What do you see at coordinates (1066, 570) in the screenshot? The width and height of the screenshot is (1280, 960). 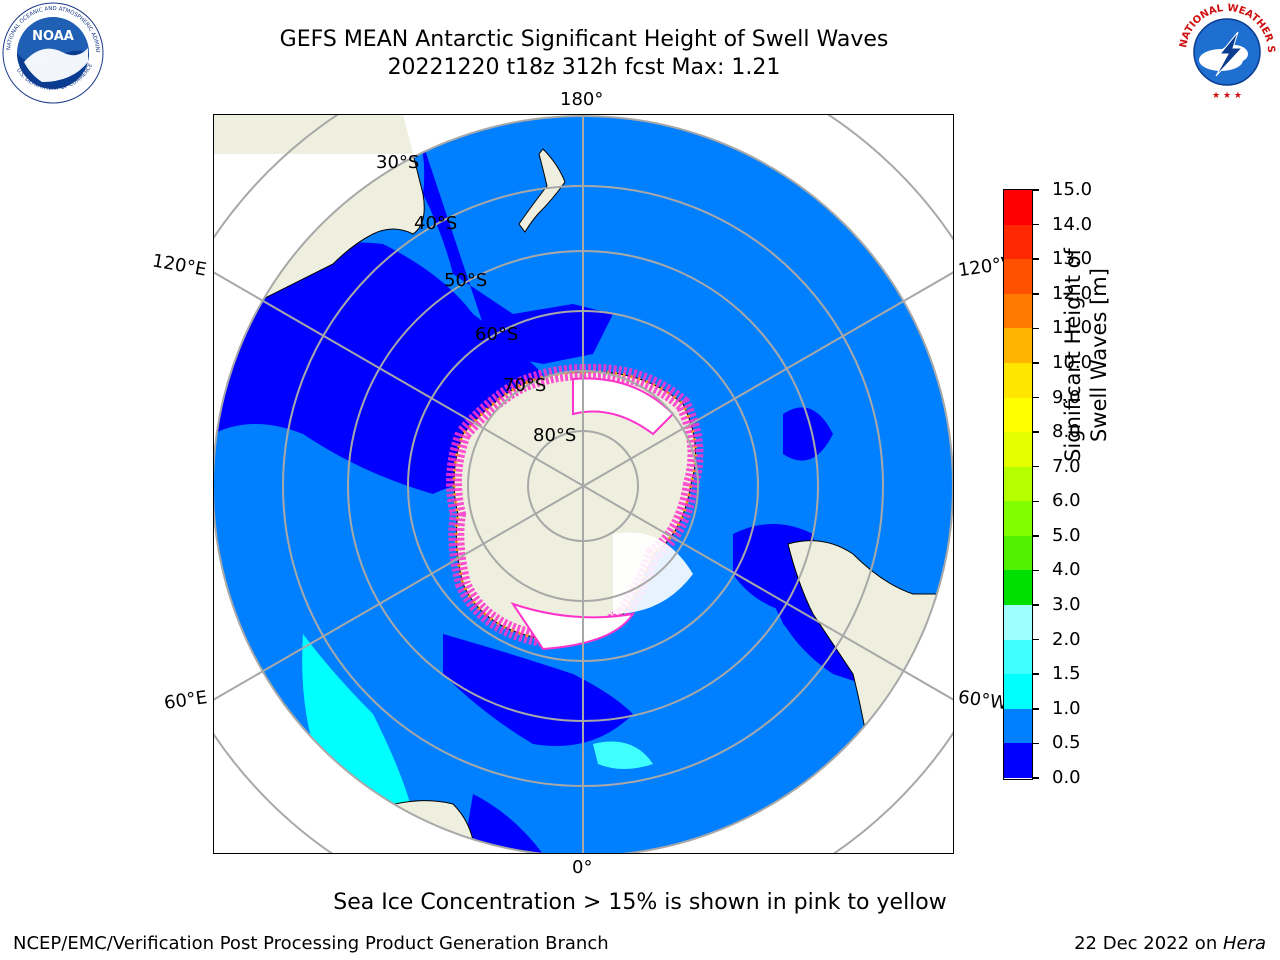 I see `colorbar-tick-label: 4.0` at bounding box center [1066, 570].